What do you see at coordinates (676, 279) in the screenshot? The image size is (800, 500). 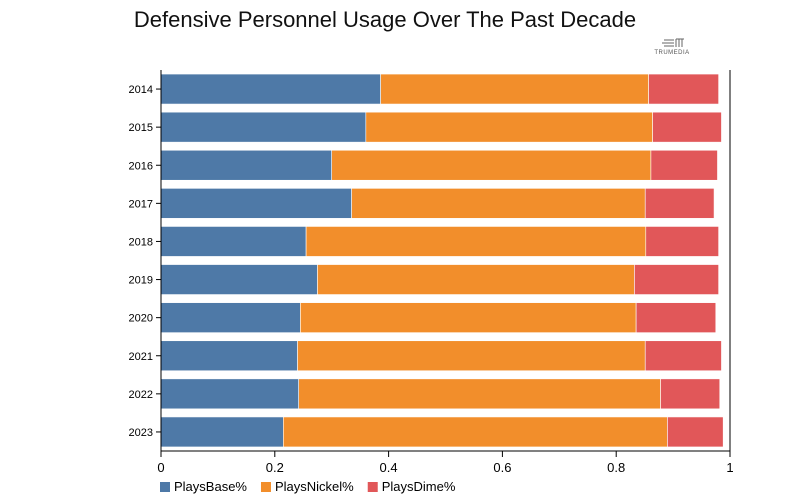 I see `bar-playsdime-2019` at bounding box center [676, 279].